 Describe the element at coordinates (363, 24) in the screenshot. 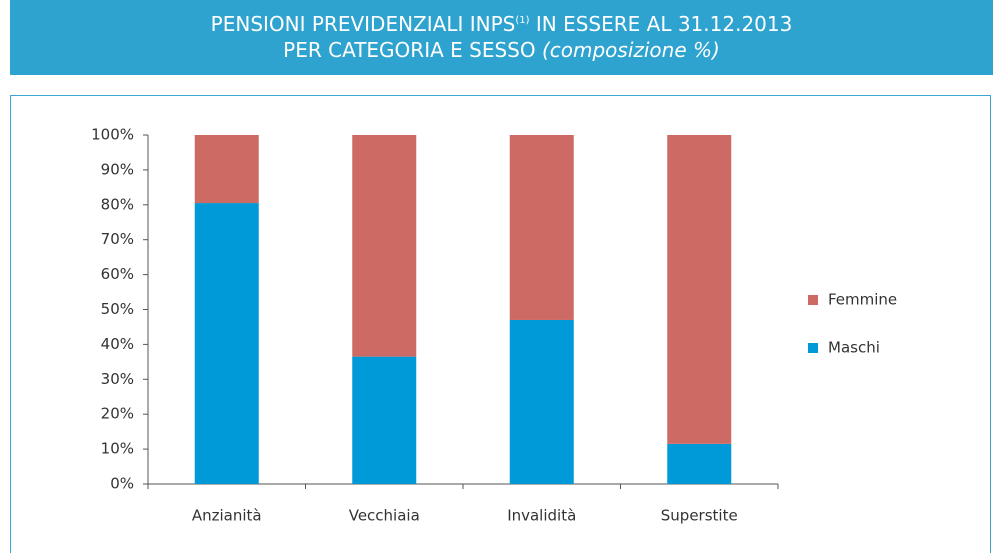

I see `title: PENSIONI PREVIDENZIALI INPS` at that location.